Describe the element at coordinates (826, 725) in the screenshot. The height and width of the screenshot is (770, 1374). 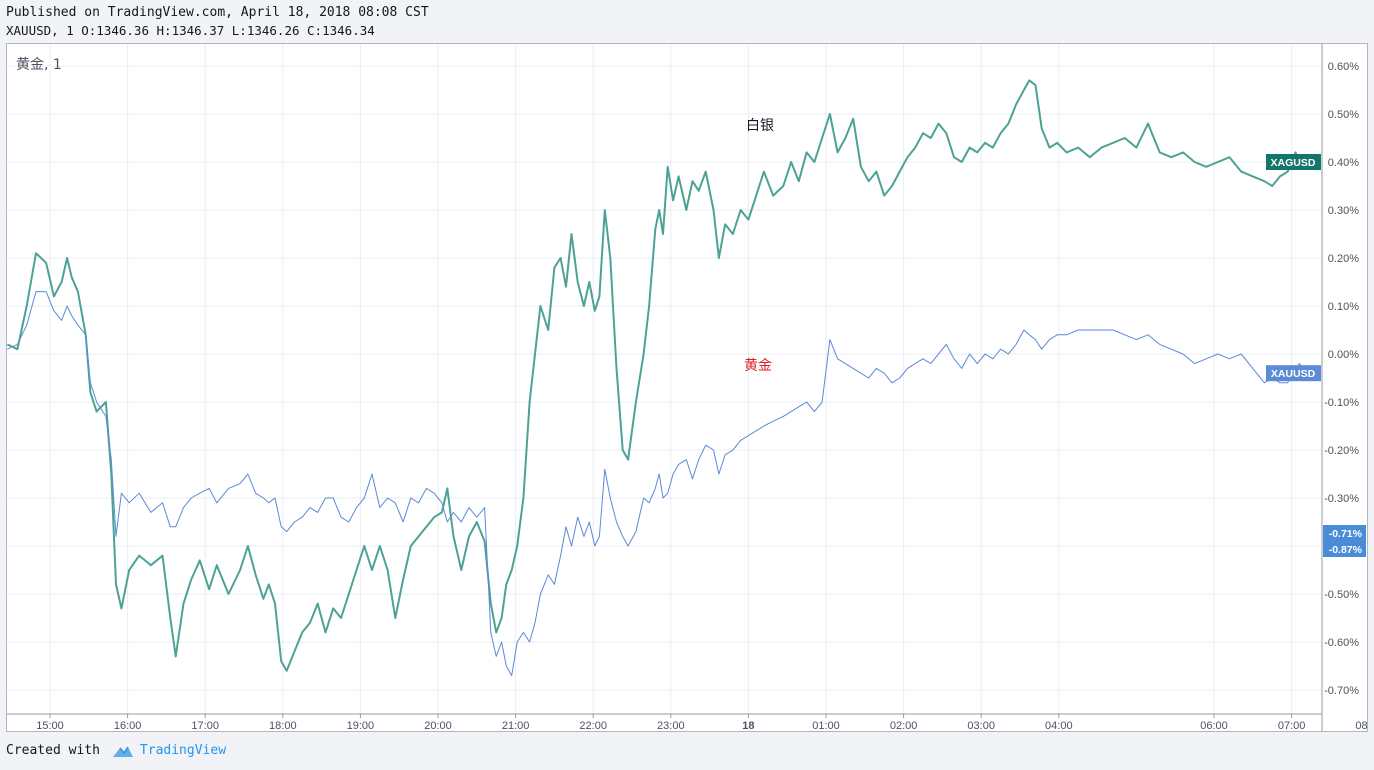
I see `x-tick-label: 01:00` at that location.